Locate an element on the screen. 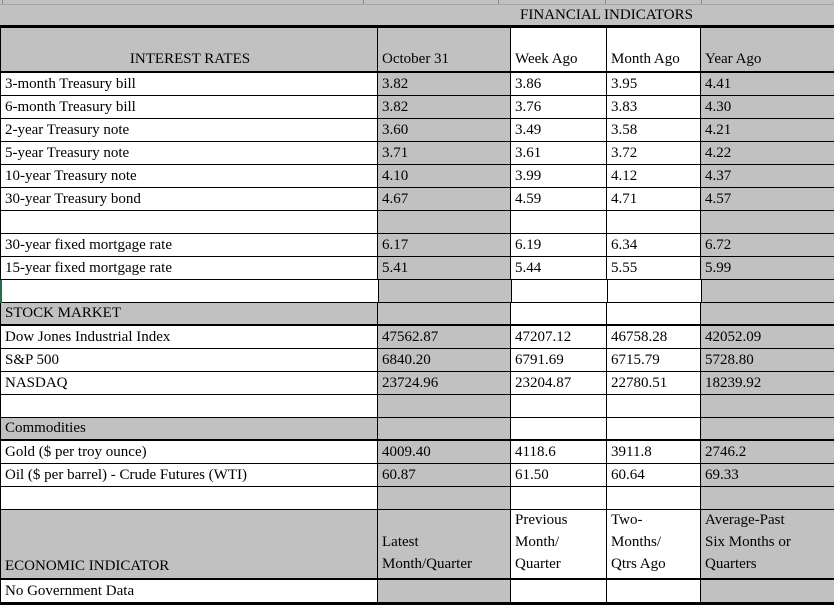 The height and width of the screenshot is (607, 834). cell-oct31: 4009.40 is located at coordinates (444, 452).